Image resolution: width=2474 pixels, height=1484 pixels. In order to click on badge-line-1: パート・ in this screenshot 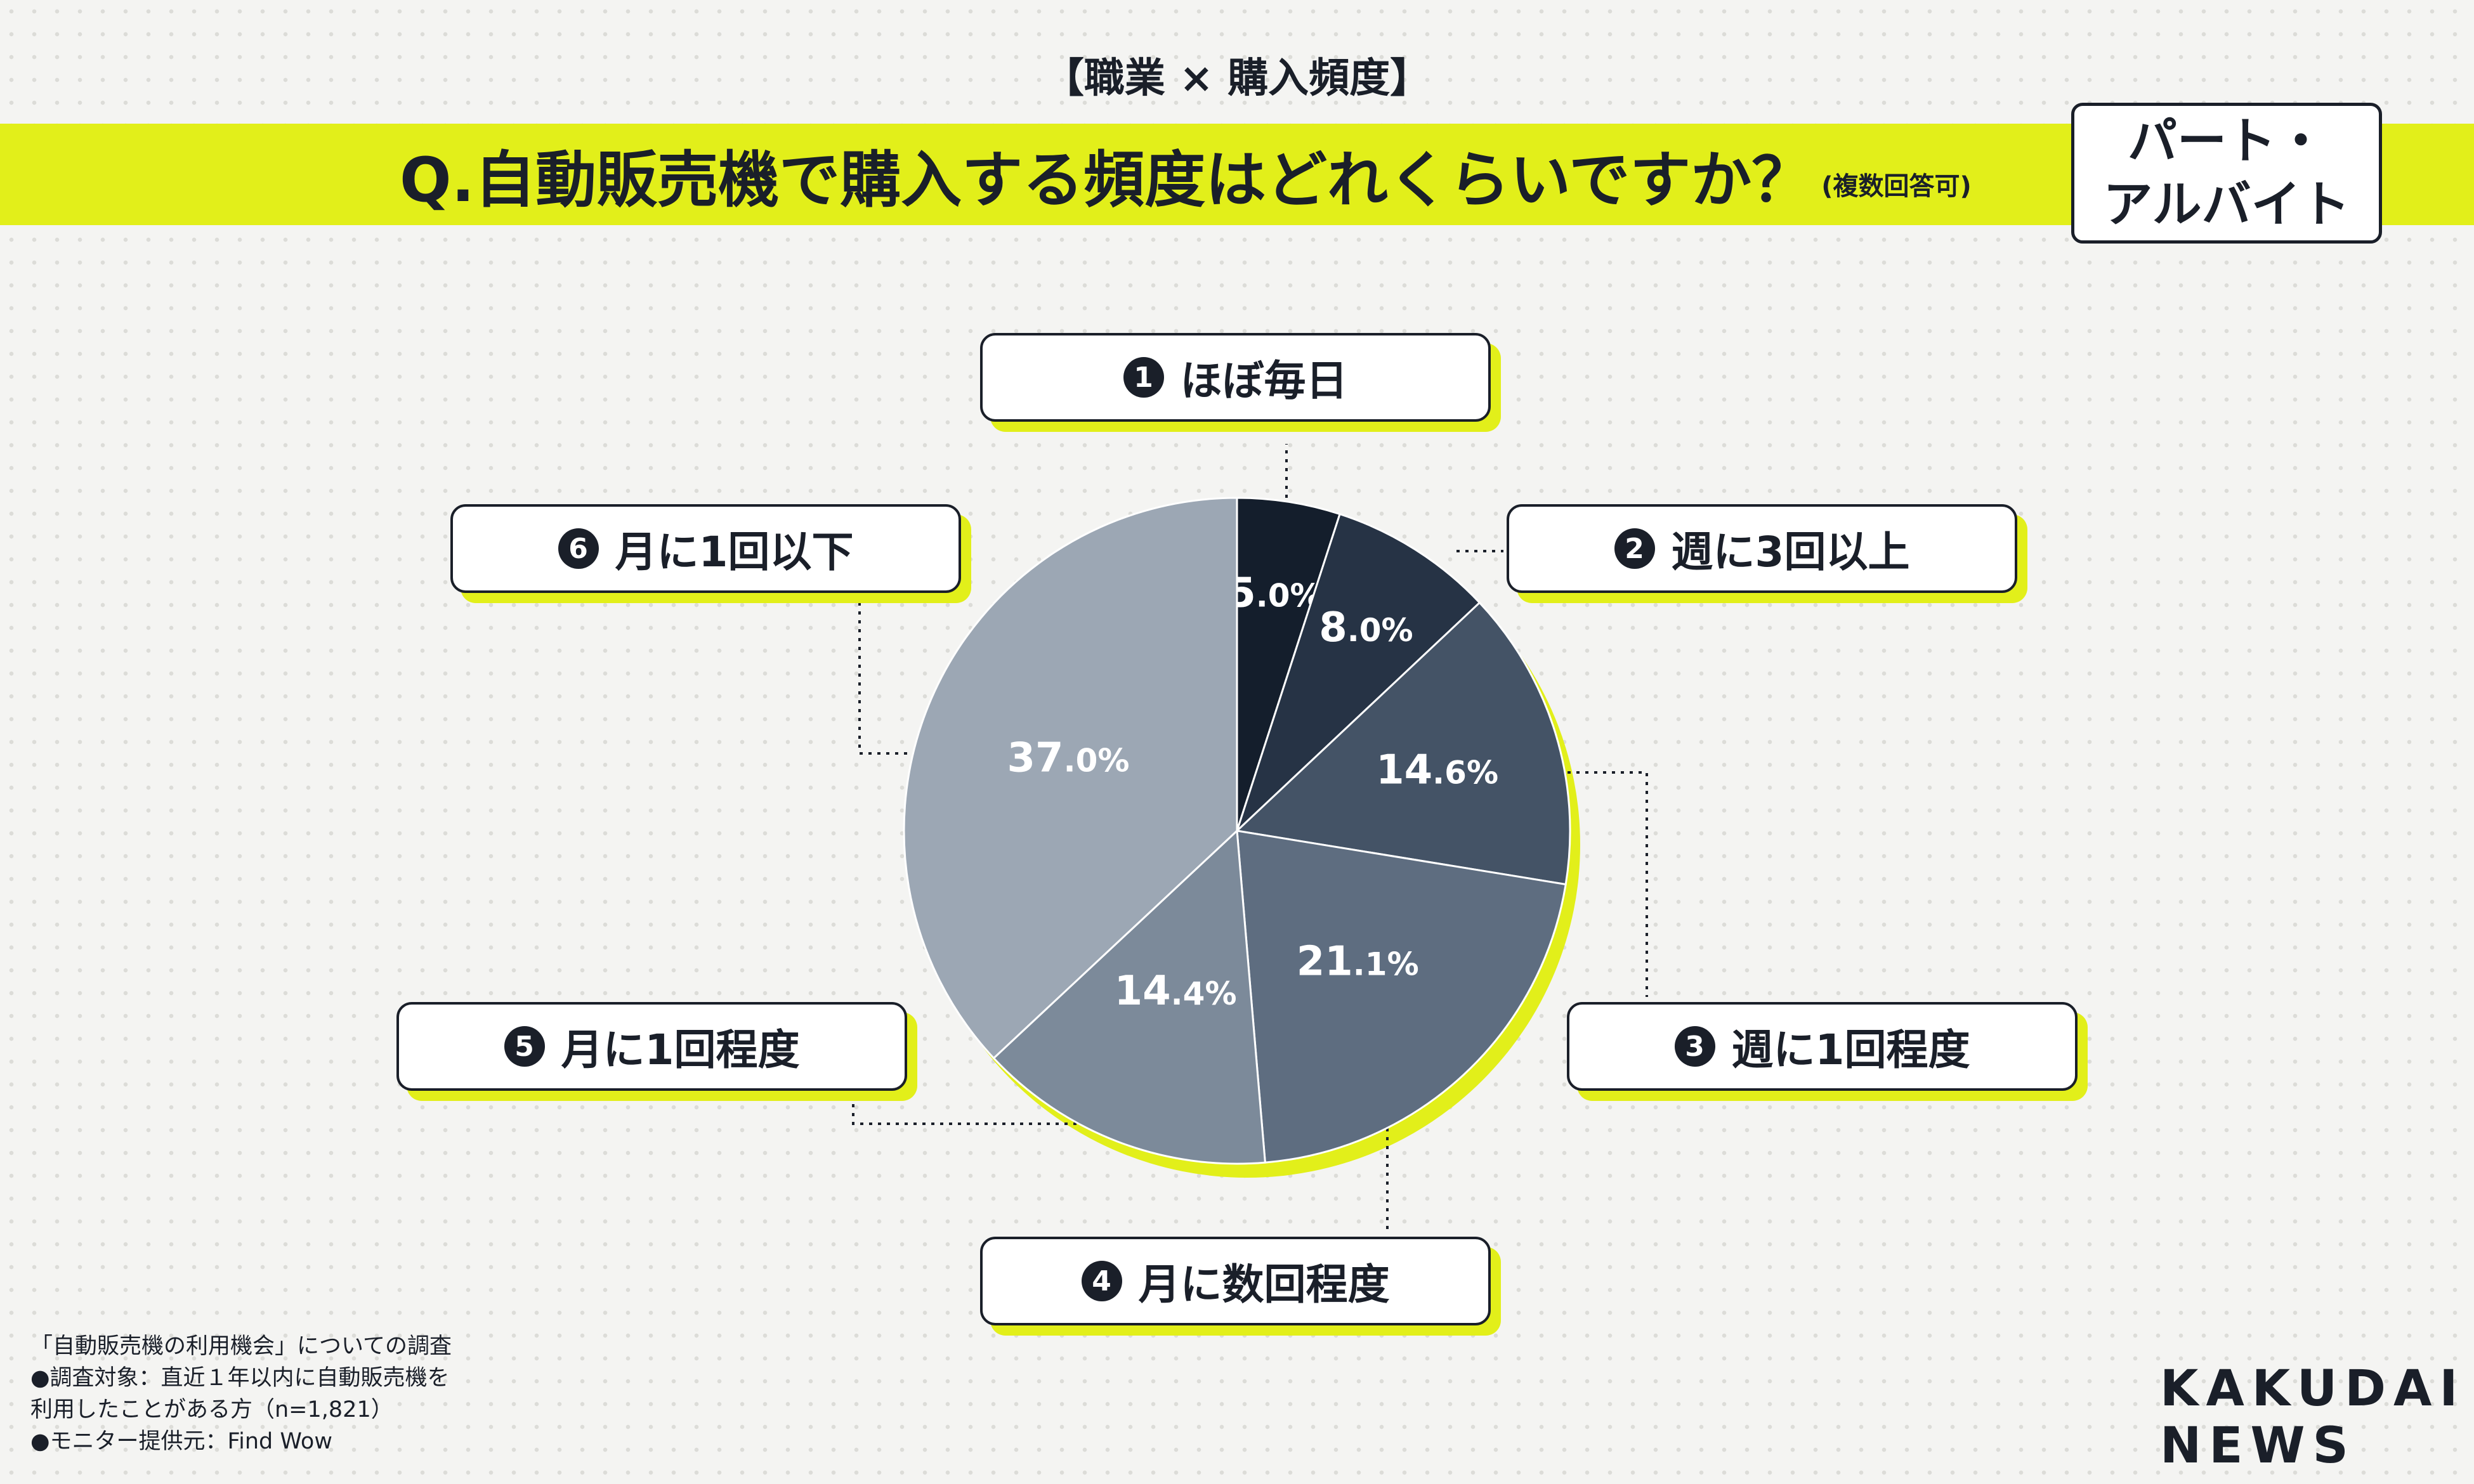, I will do `click(2226, 141)`.